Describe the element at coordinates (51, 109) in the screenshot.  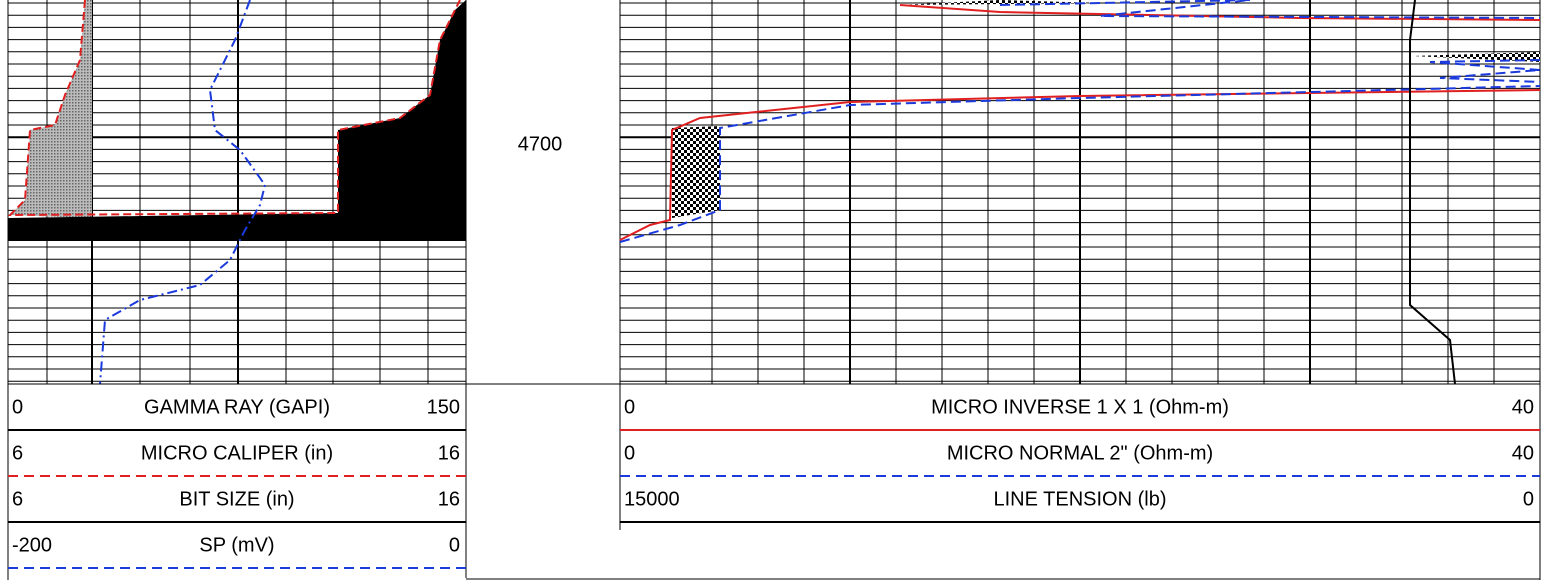
I see `gamma-fill` at that location.